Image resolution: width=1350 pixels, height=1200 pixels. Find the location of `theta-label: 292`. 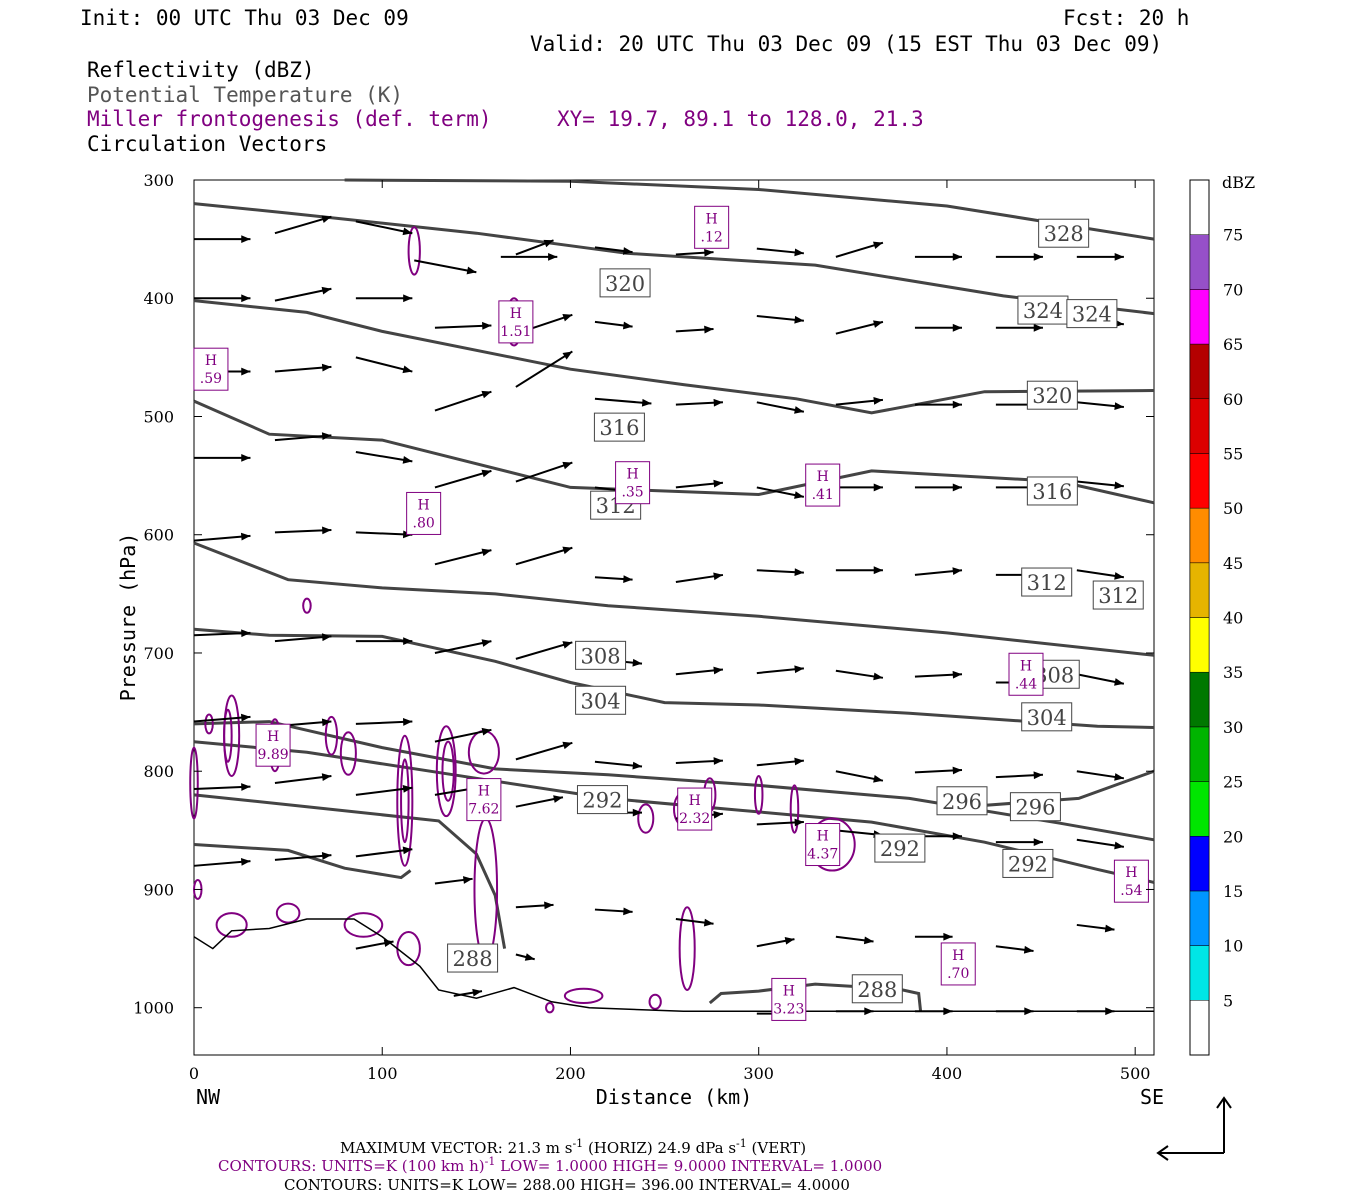

theta-label: 292 is located at coordinates (1028, 863).